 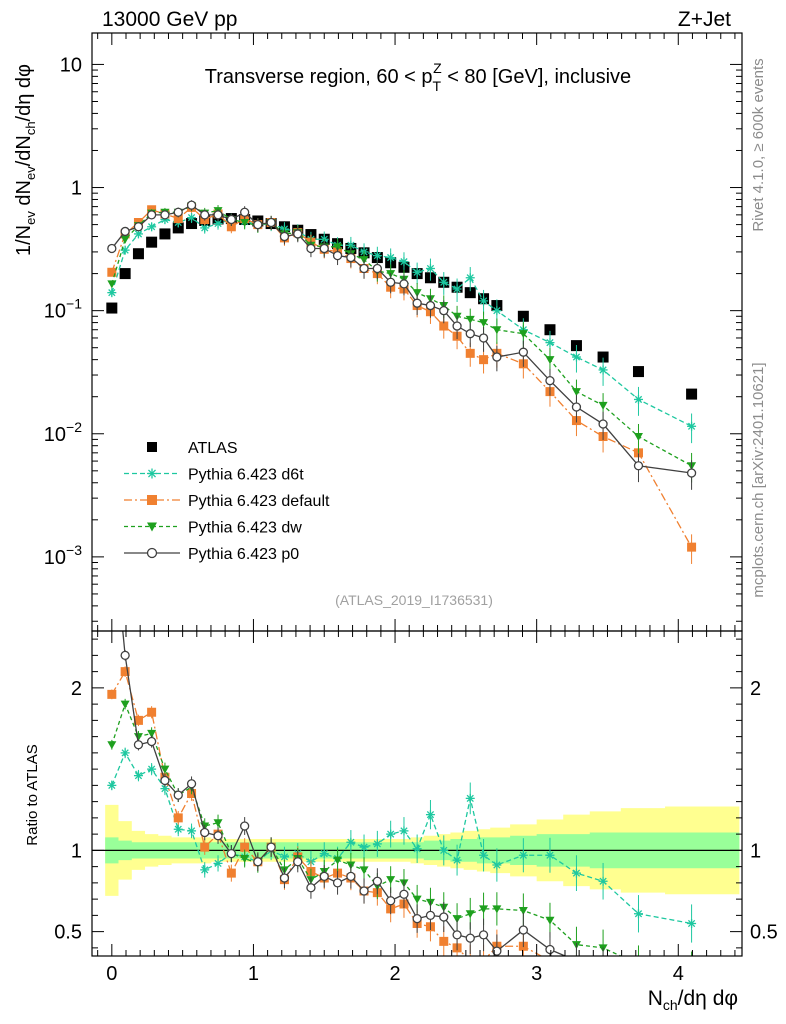 I want to click on y-tick-label-base: 10, so click(x=55, y=435).